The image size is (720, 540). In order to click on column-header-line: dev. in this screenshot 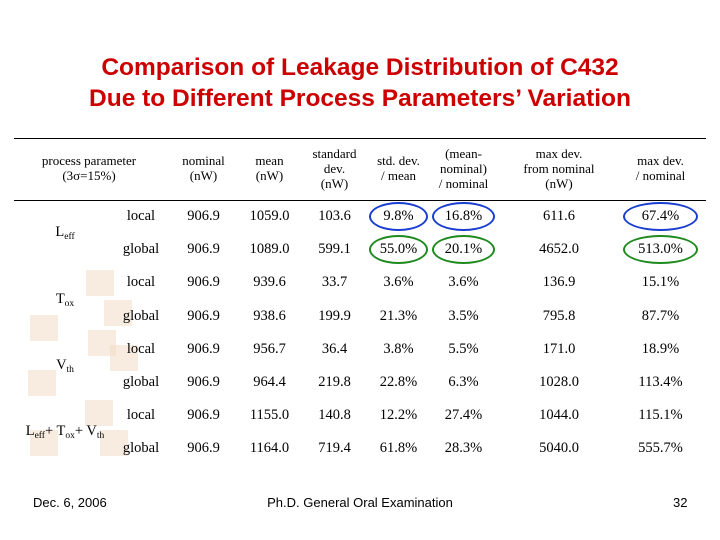, I will do `click(334, 168)`.